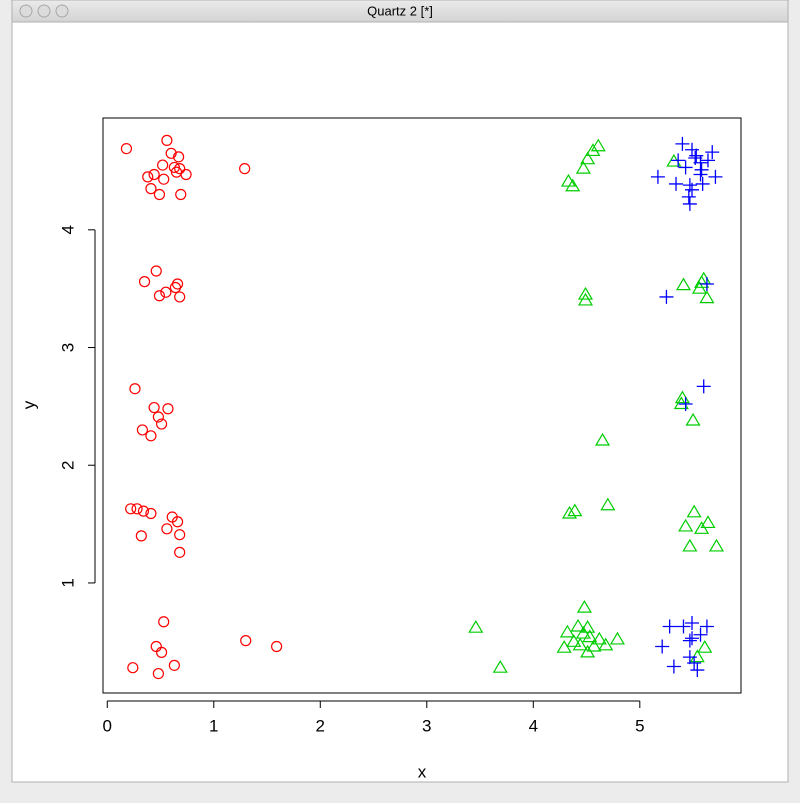 The width and height of the screenshot is (800, 803). Describe the element at coordinates (107, 725) in the screenshot. I see `x-tick-label: 0` at that location.